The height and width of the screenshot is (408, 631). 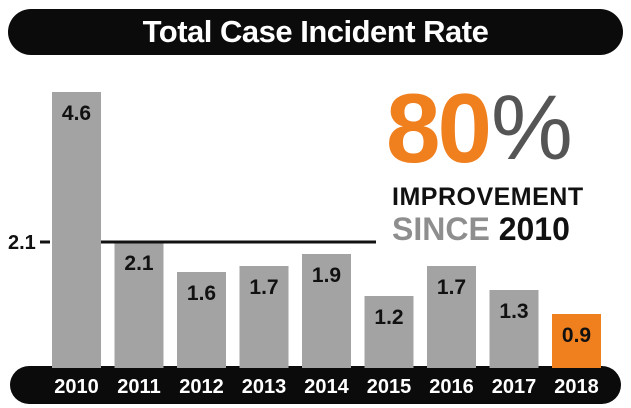 I want to click on value-label-2013: 1.7, so click(x=263, y=287).